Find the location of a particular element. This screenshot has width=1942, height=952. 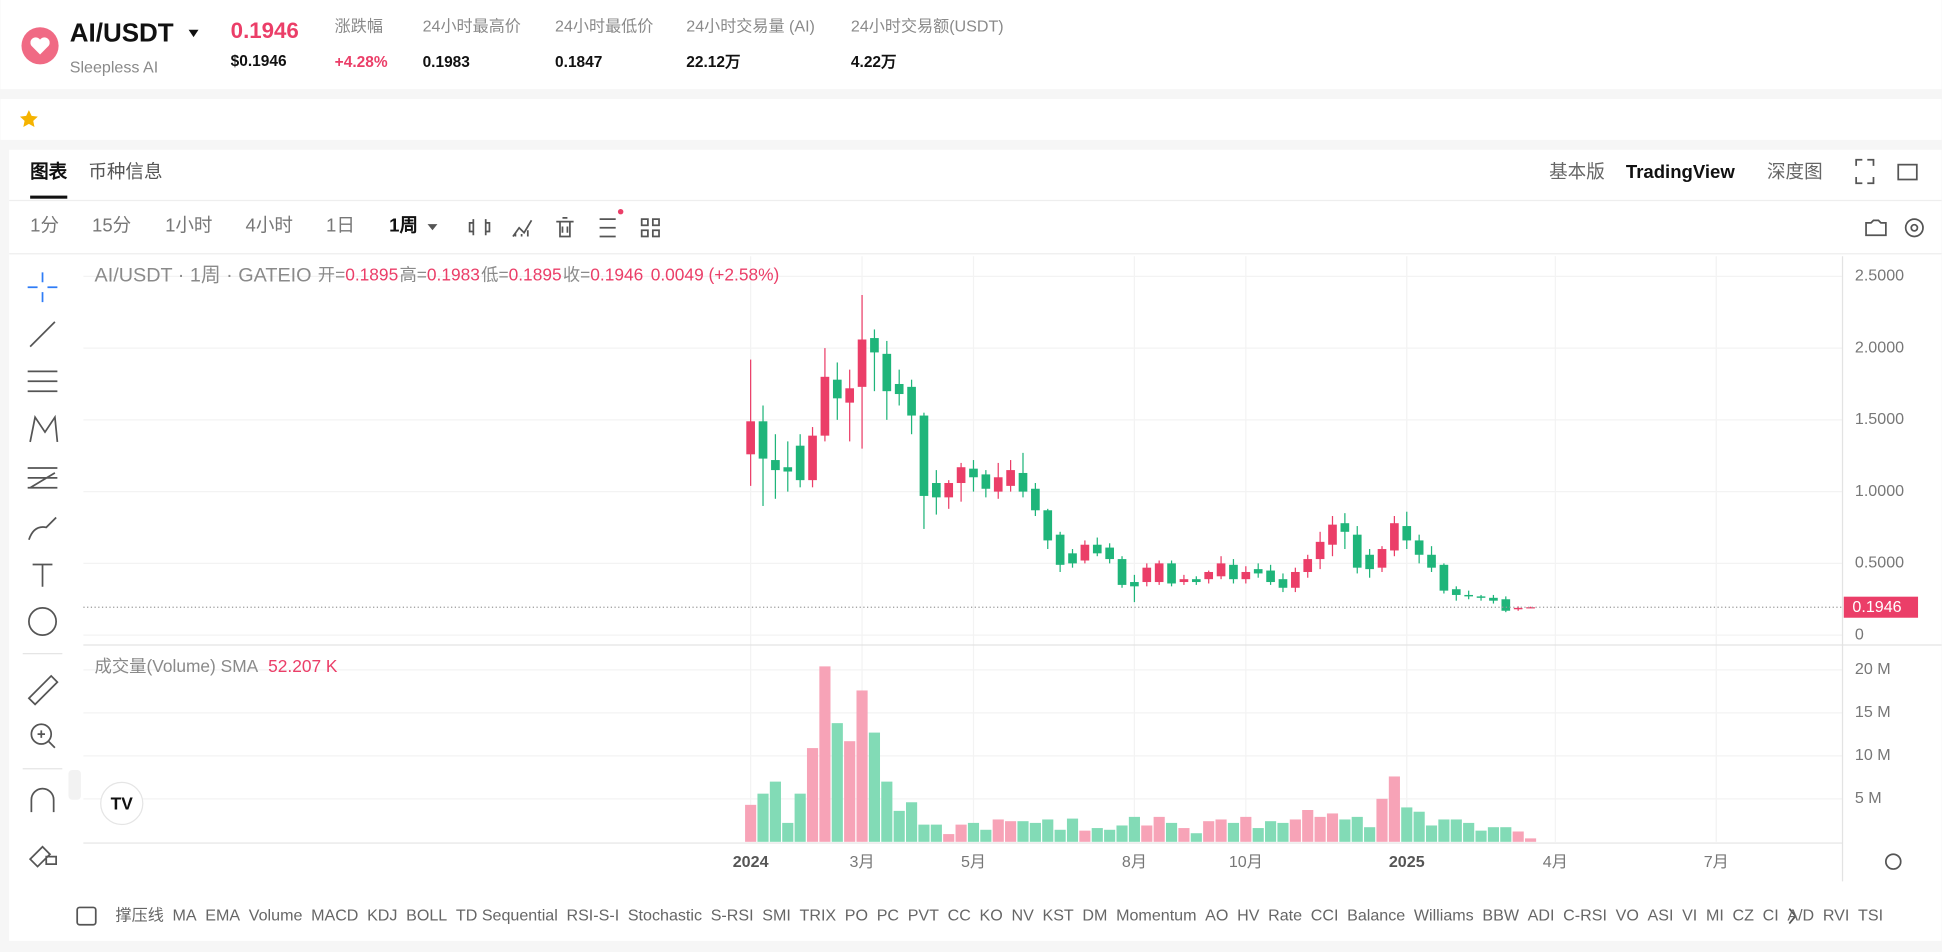

indicator: HV is located at coordinates (1248, 915).